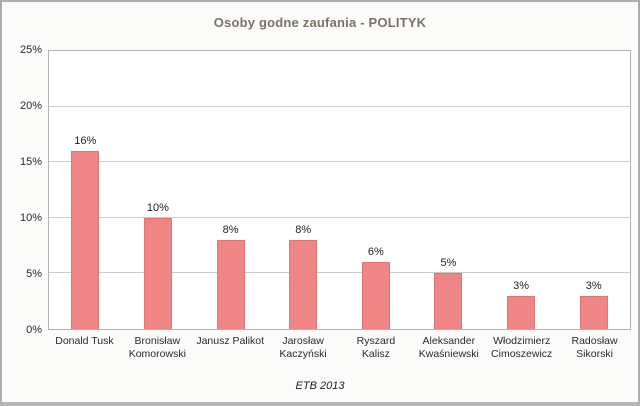 The width and height of the screenshot is (640, 406). I want to click on bar-value-label: 6%, so click(375, 252).